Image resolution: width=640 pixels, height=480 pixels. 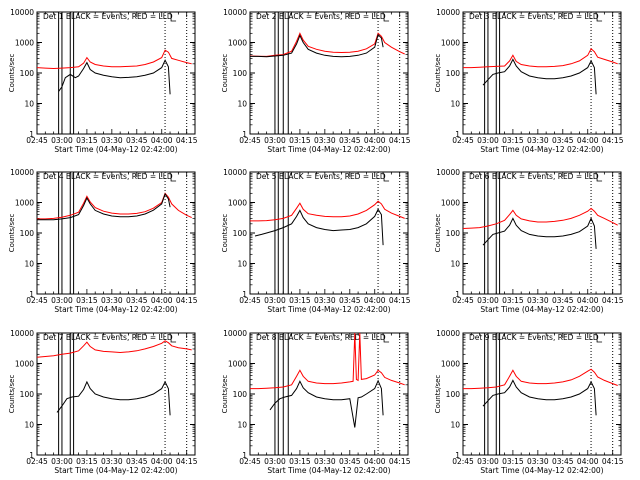 What do you see at coordinates (108, 16) in the screenshot?
I see `panel-title: Det 1 BLACK = Events, RED = LLD` at bounding box center [108, 16].